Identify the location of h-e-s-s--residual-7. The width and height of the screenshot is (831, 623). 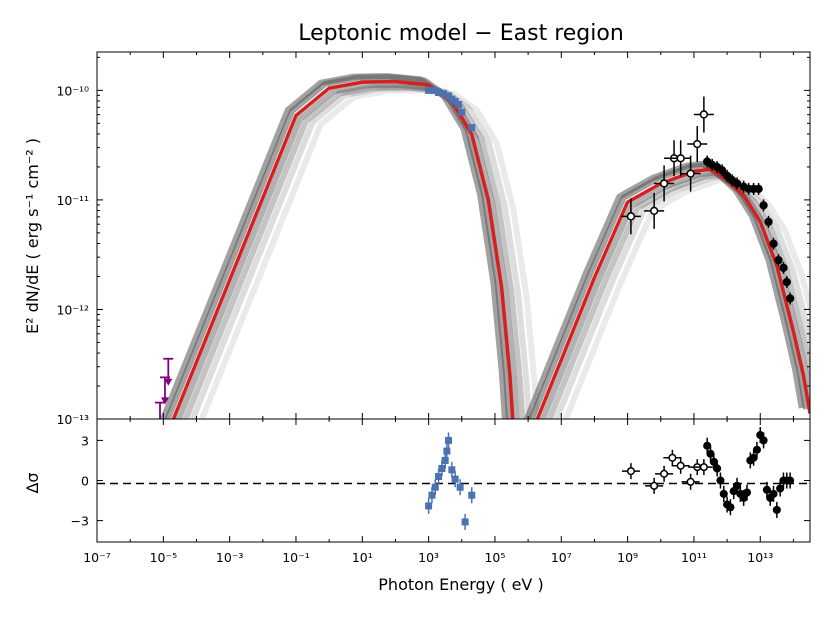
(730, 507).